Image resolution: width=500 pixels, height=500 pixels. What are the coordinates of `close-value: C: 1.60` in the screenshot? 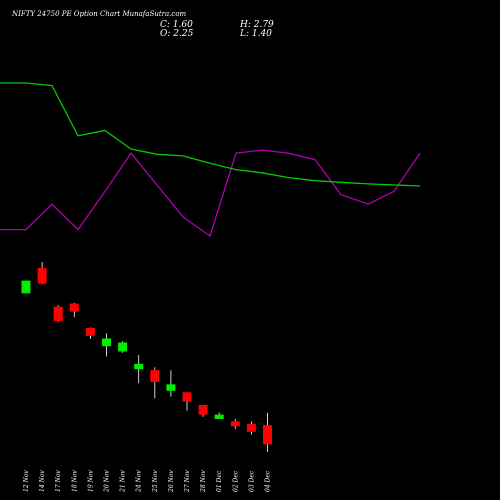 It's located at (176, 25).